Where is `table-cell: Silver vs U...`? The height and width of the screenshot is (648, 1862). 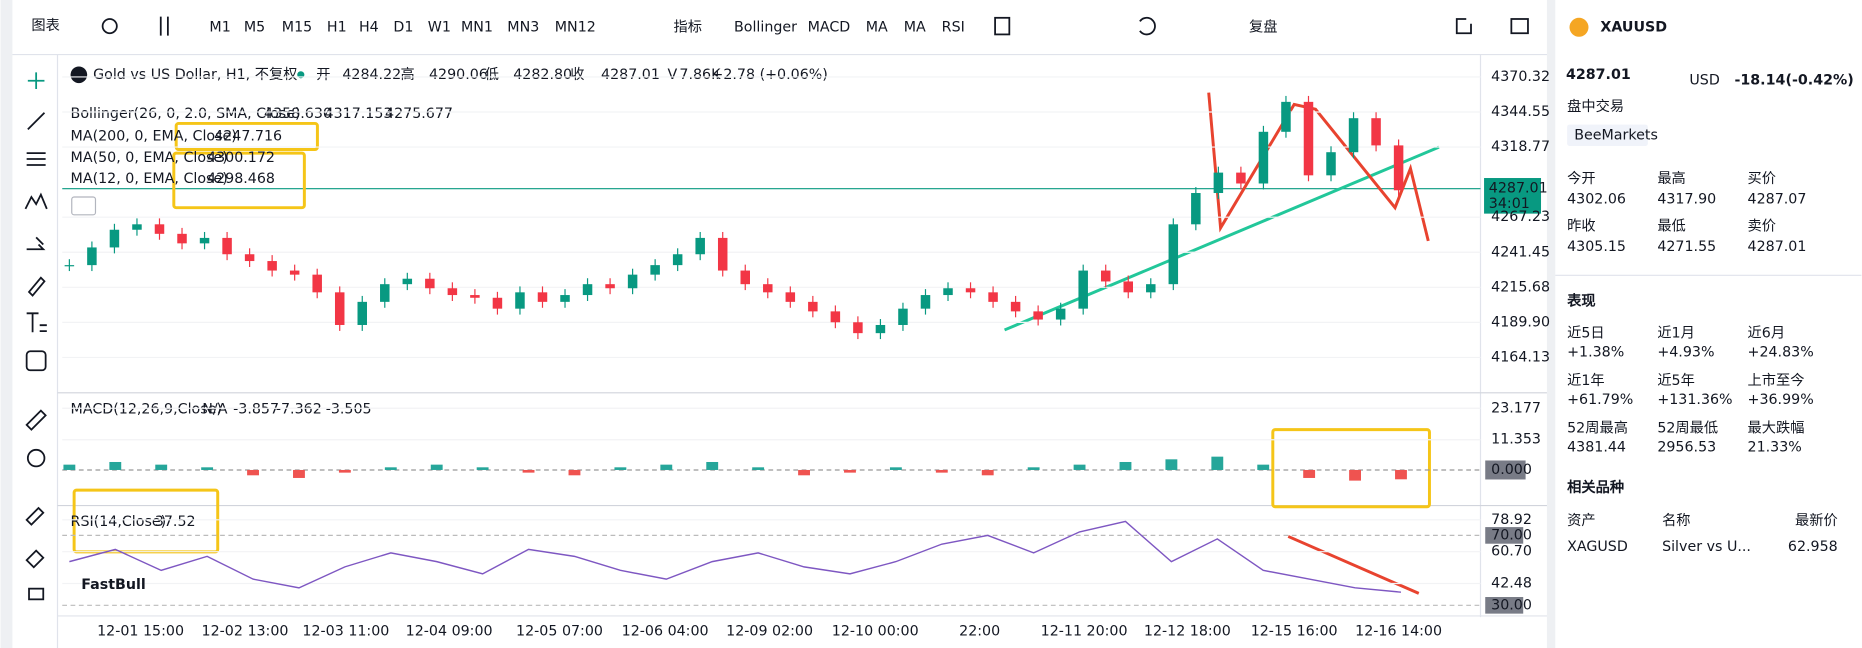 table-cell: Silver vs U... is located at coordinates (1706, 547).